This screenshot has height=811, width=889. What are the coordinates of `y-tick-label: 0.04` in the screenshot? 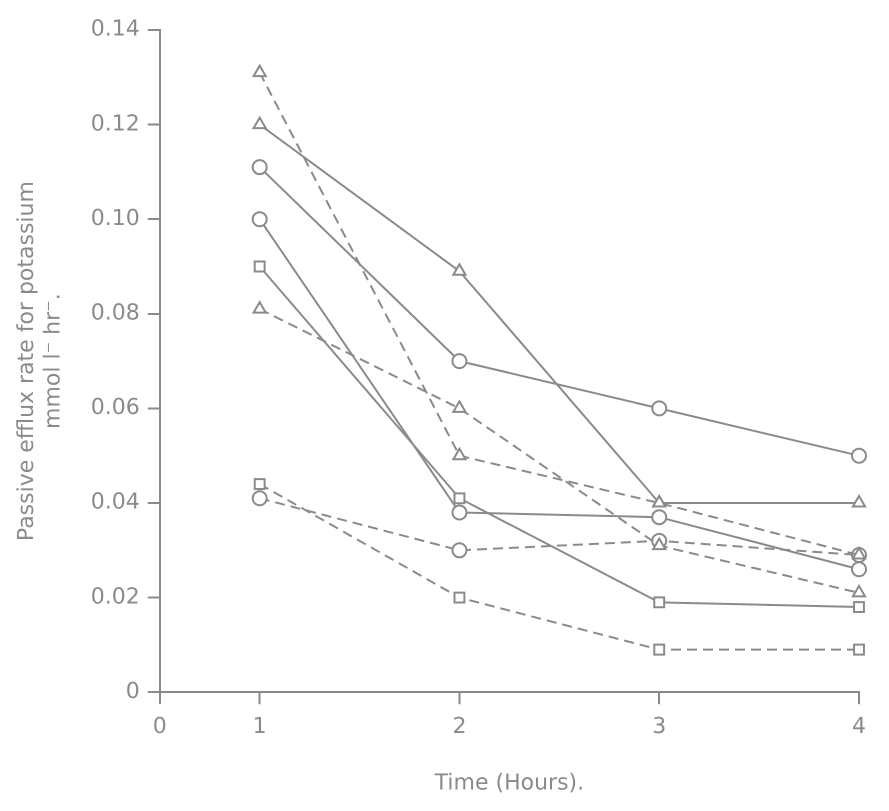 It's located at (115, 502).